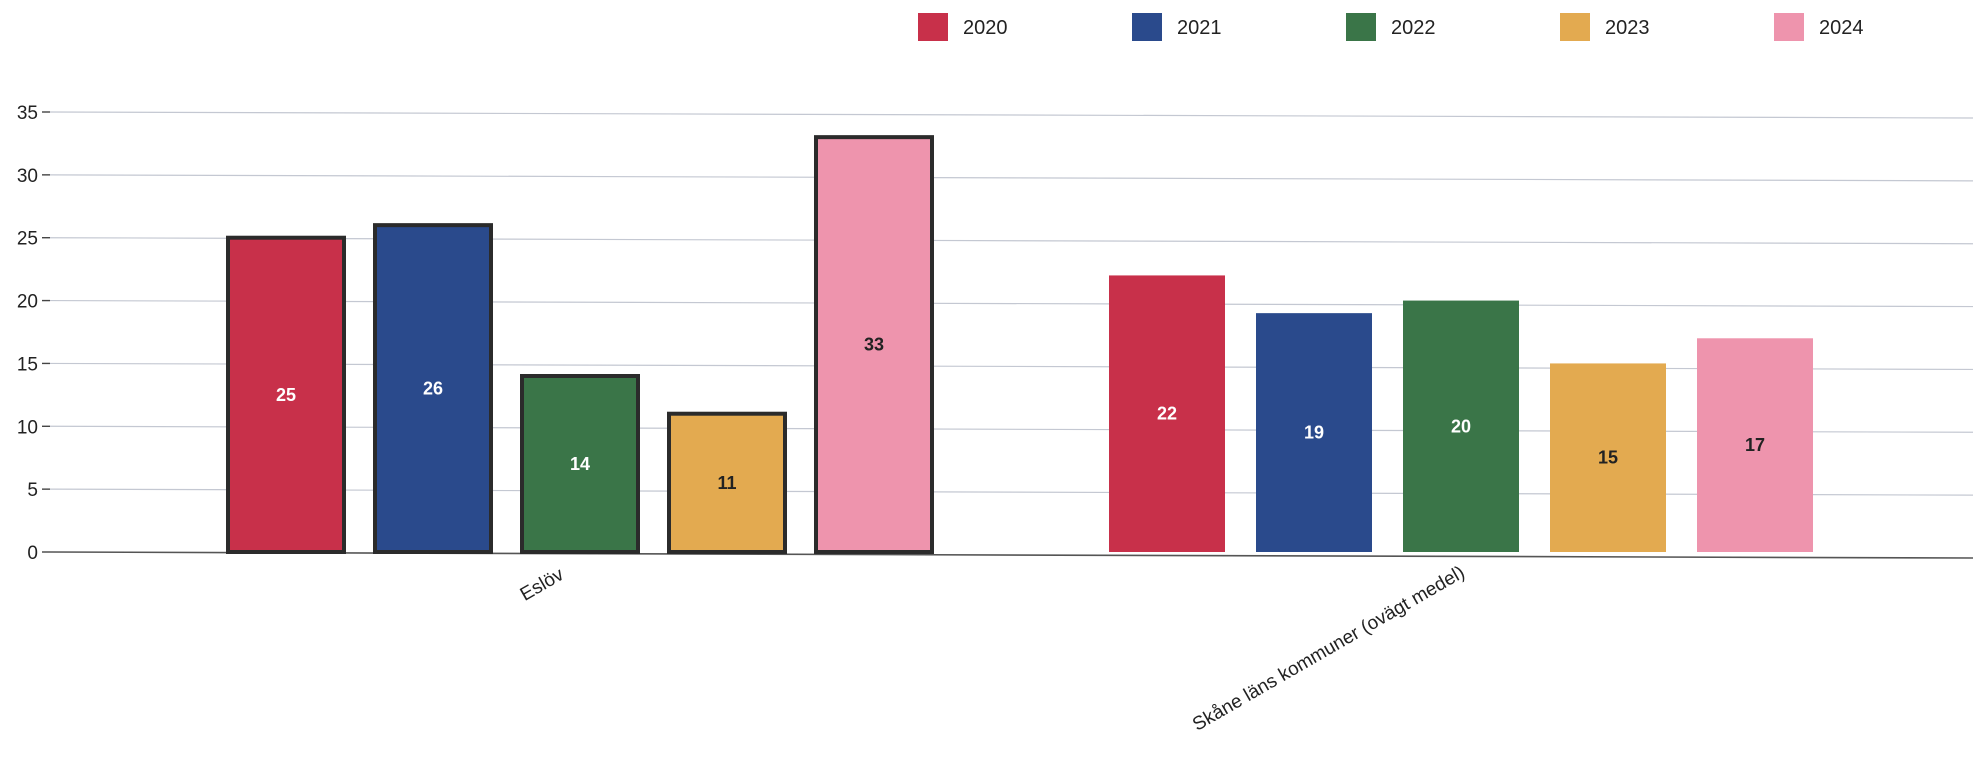  I want to click on bar-value-label: 20, so click(1461, 426).